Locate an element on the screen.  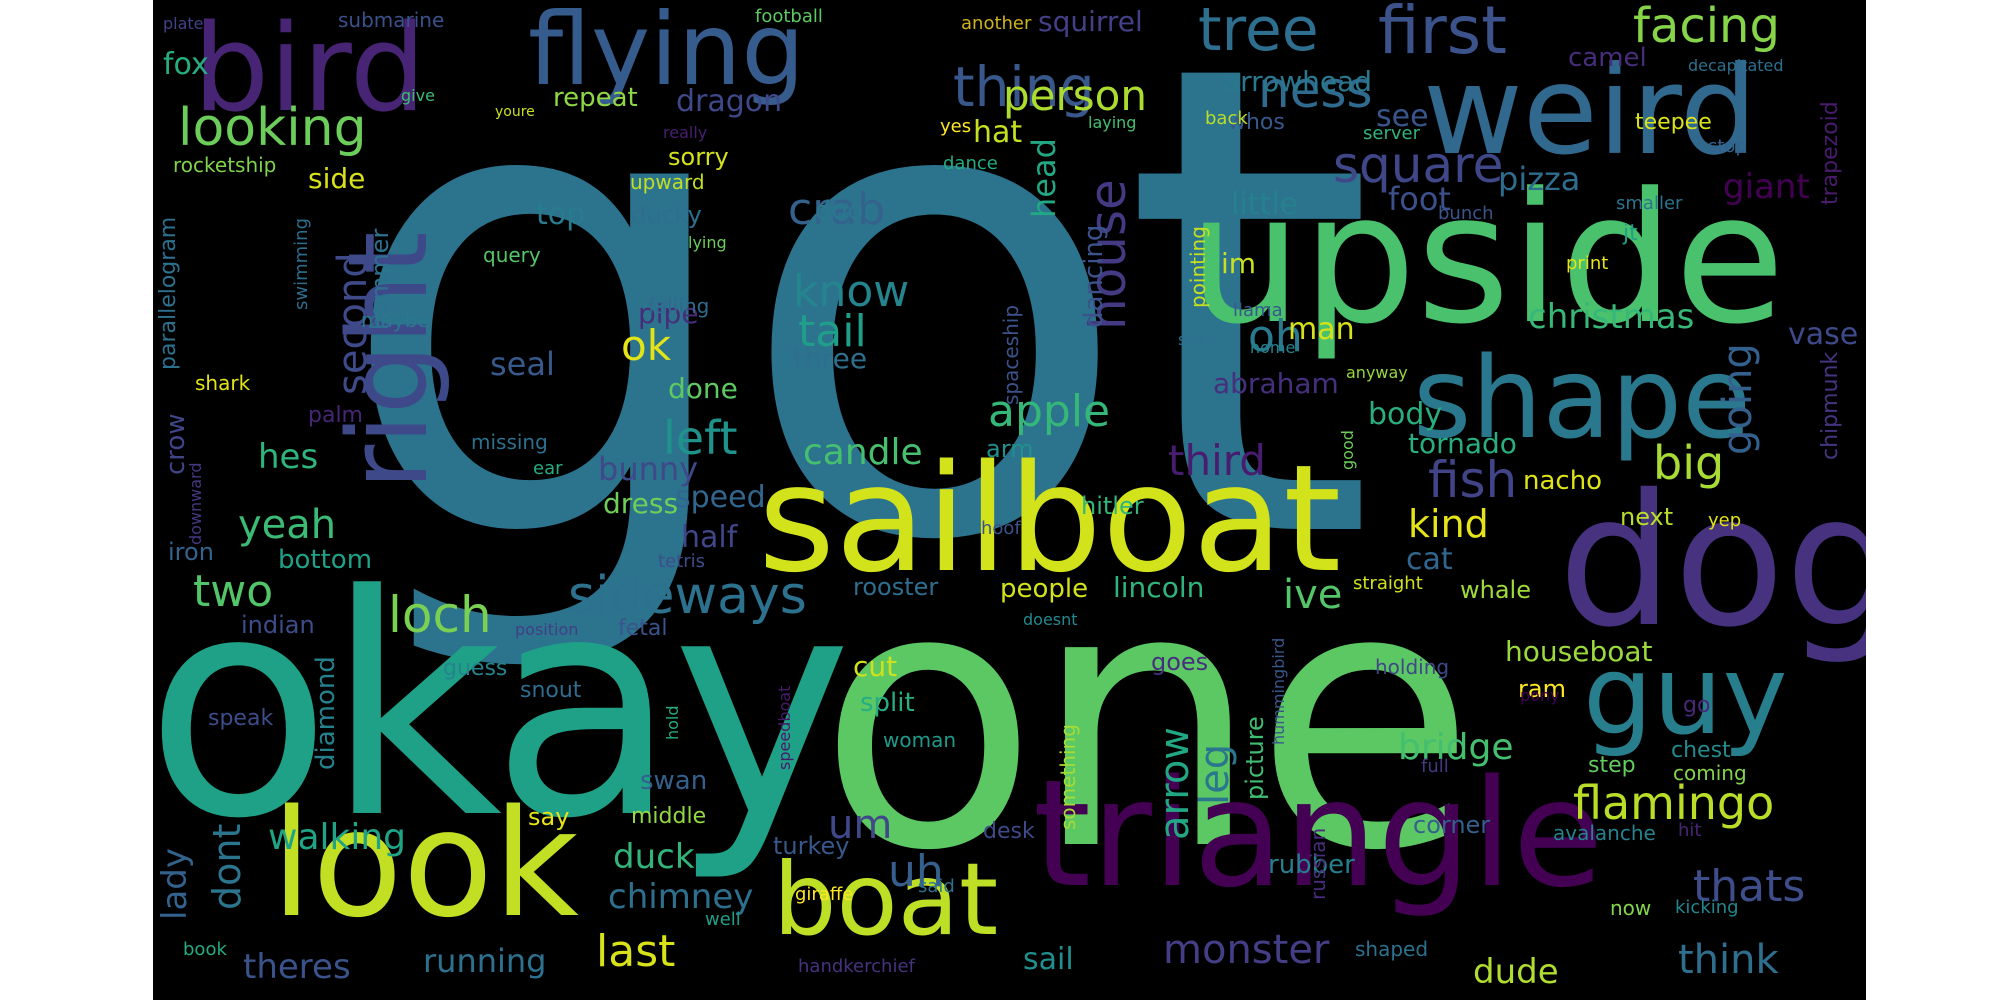
word-hes: hes is located at coordinates (288, 457).